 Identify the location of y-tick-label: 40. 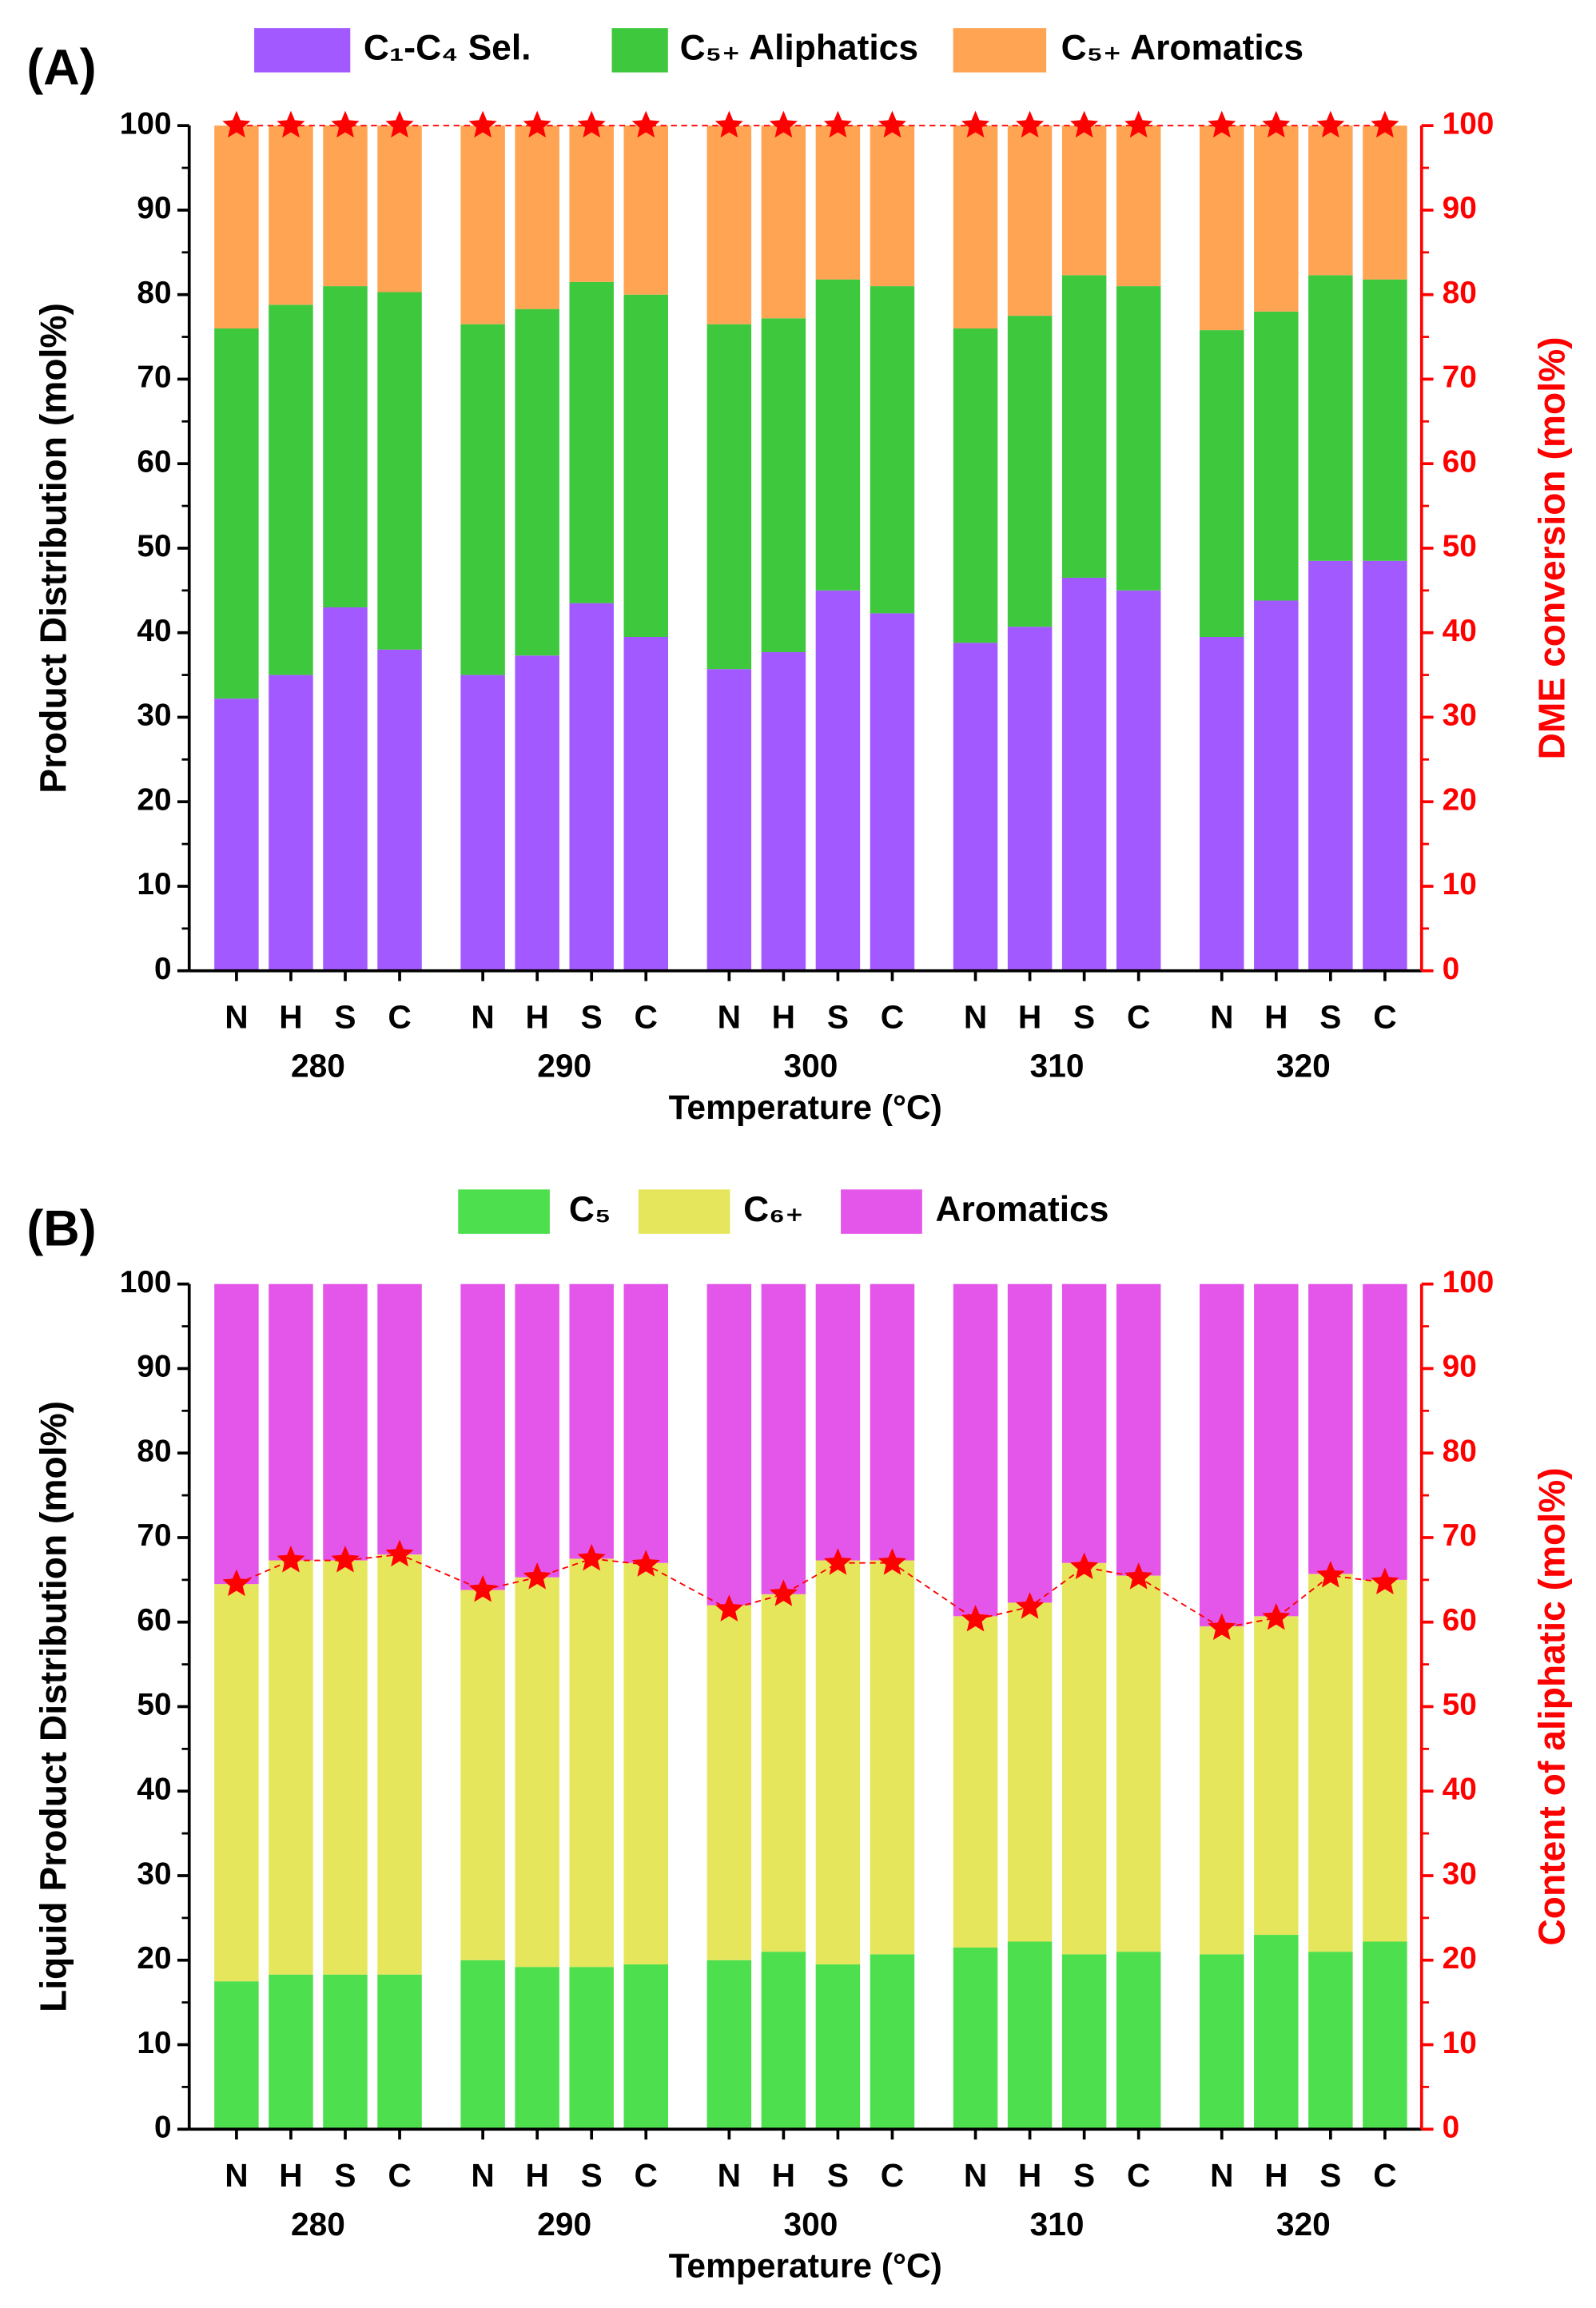
(154, 1790).